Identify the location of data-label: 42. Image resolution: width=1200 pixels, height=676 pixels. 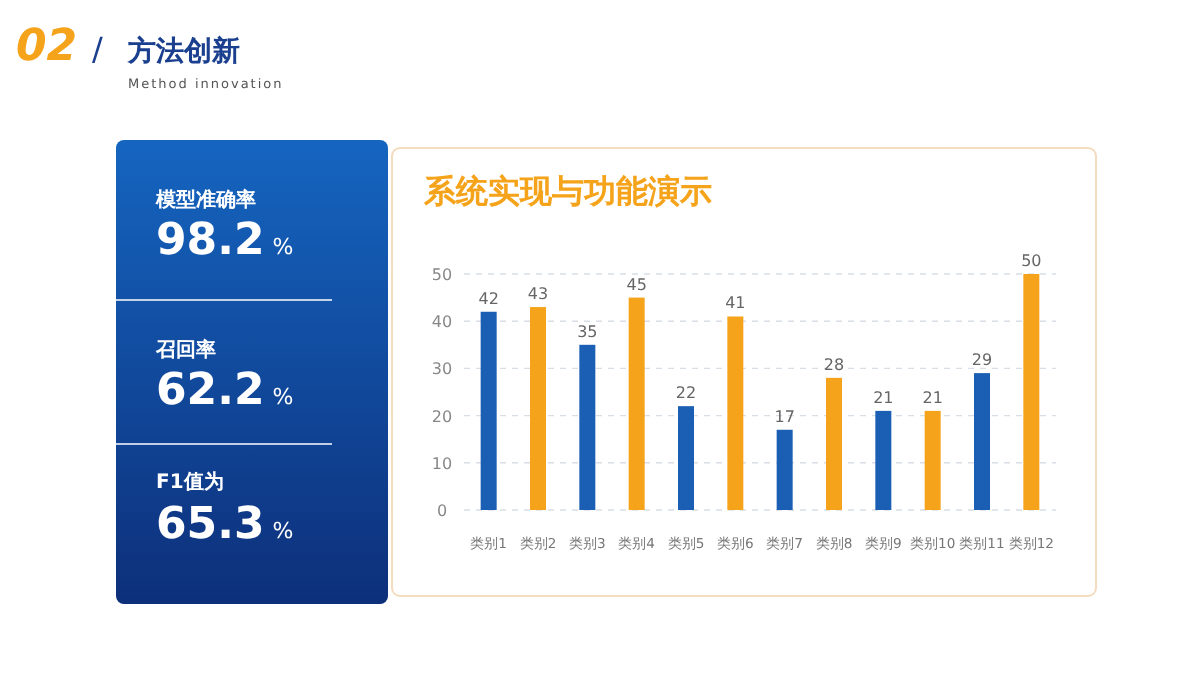
(488, 298).